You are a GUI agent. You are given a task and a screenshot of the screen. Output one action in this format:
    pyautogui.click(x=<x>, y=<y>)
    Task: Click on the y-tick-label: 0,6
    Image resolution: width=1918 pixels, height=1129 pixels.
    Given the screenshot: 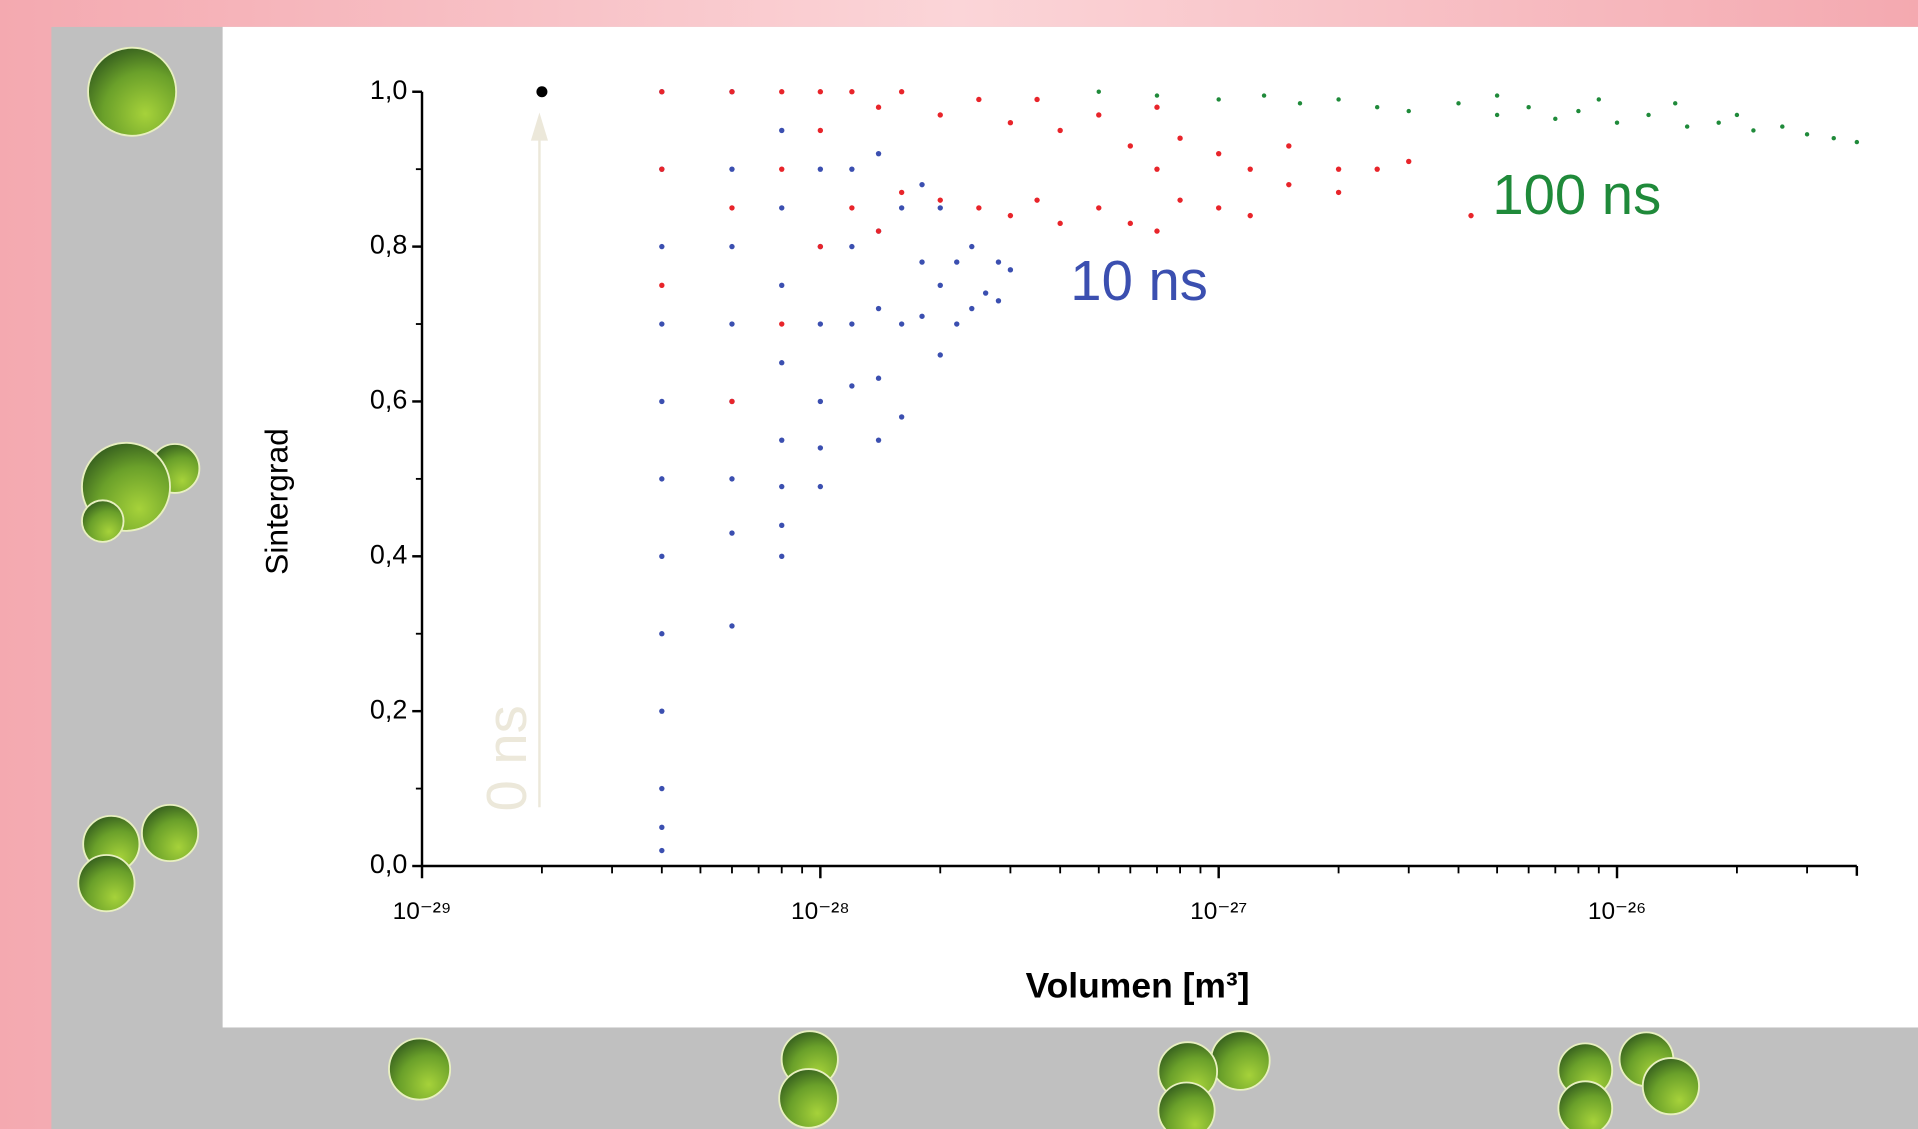 What is the action you would take?
    pyautogui.click(x=388, y=400)
    